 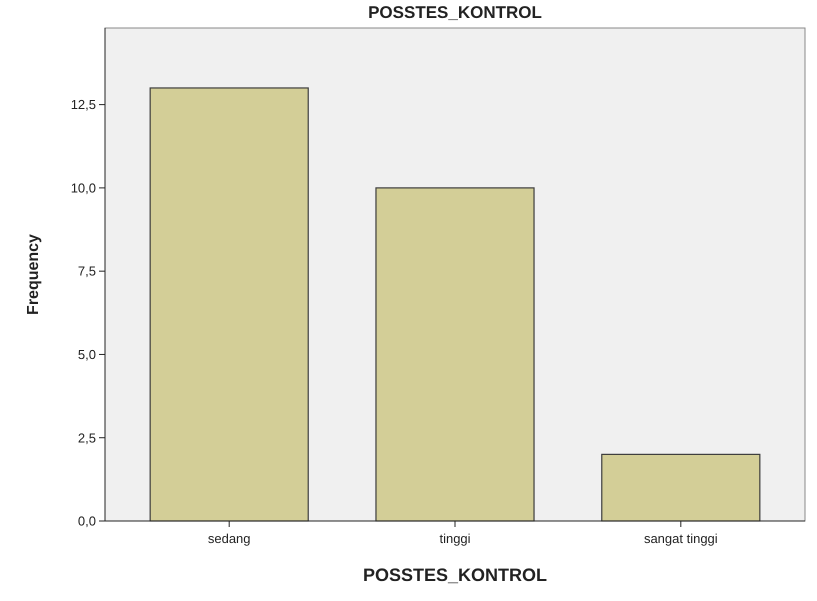 I want to click on chart-title: POSSTES_KONTROL, so click(x=455, y=12).